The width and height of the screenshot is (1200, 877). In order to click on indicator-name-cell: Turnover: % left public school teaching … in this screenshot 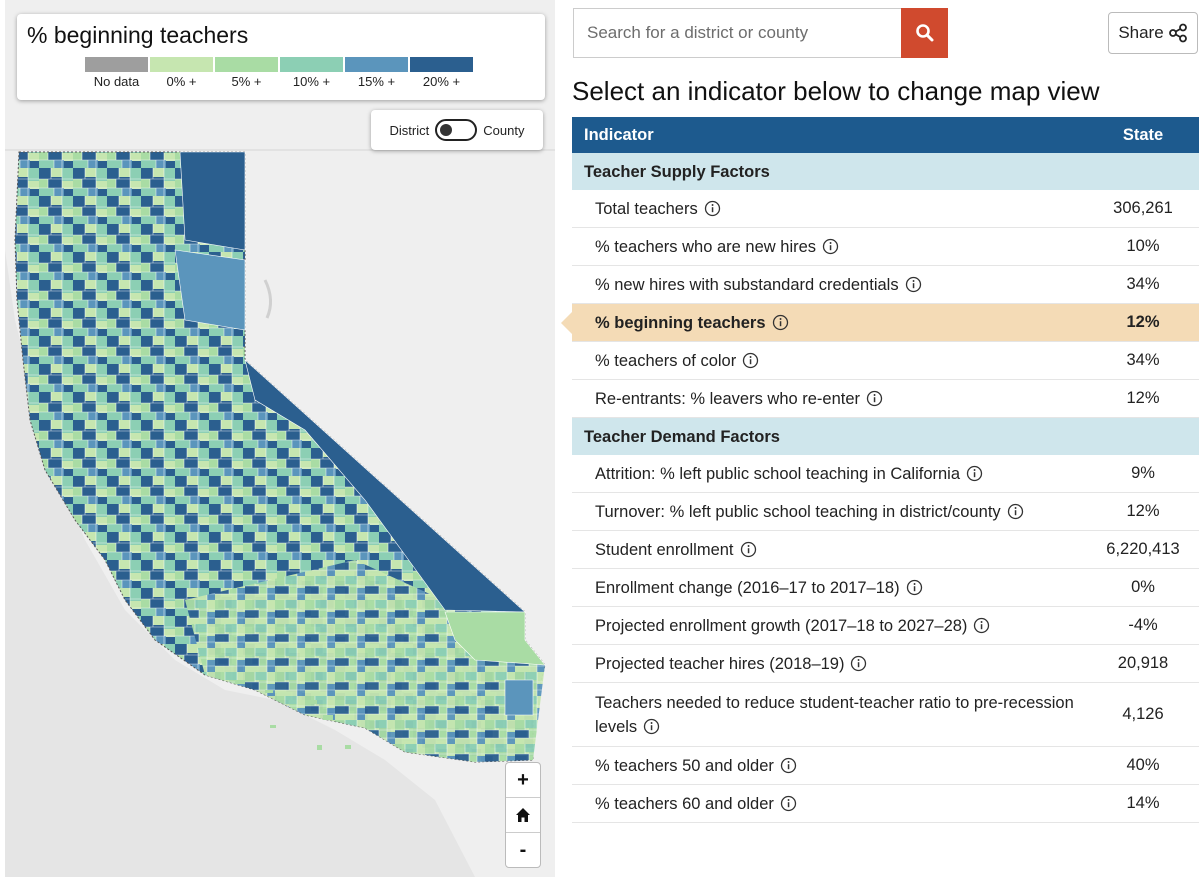, I will do `click(829, 512)`.